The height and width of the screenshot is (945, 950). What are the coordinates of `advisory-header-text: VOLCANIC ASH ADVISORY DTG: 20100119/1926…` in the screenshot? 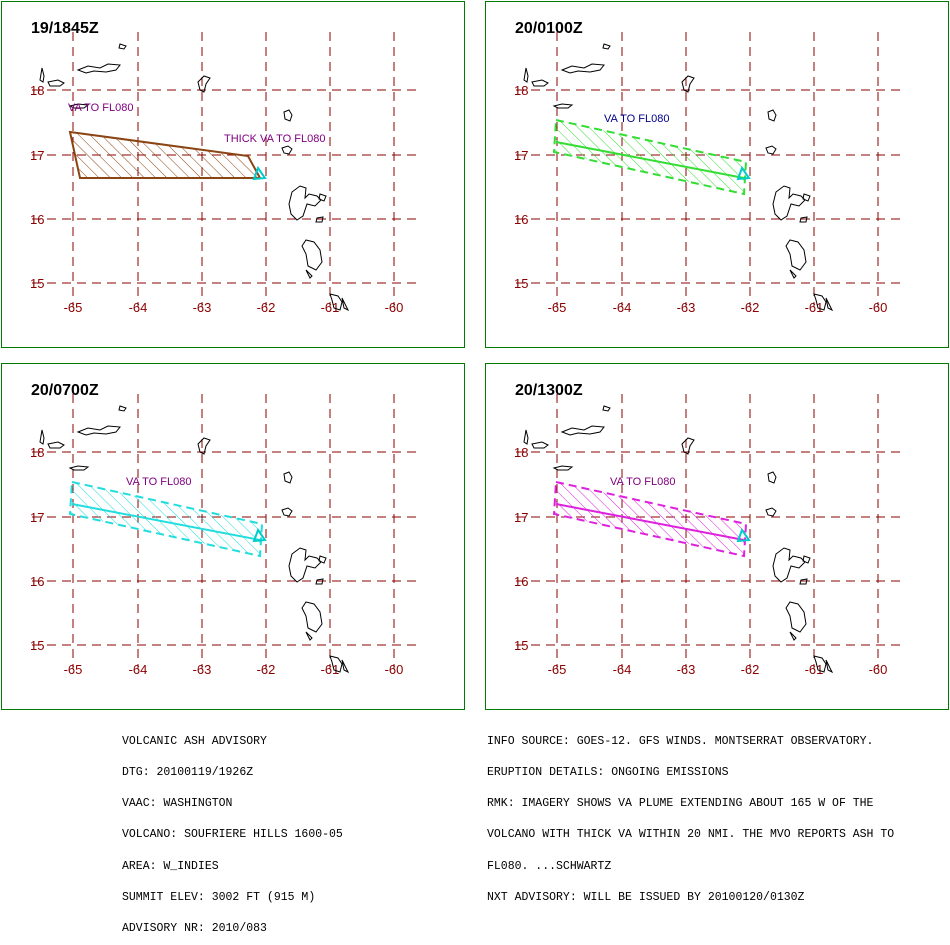 It's located at (232, 830).